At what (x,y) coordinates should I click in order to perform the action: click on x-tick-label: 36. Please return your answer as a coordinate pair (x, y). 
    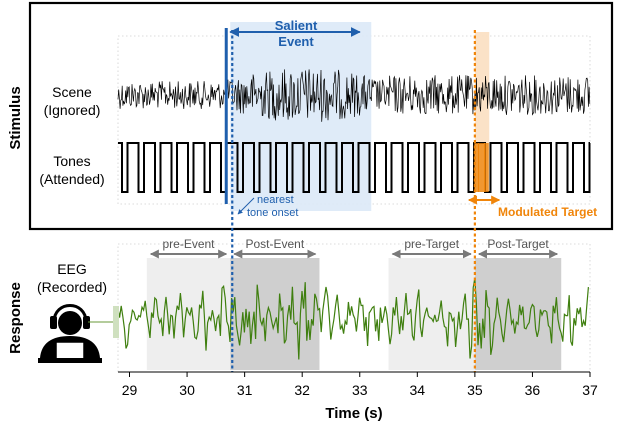
    Looking at the image, I should click on (533, 390).